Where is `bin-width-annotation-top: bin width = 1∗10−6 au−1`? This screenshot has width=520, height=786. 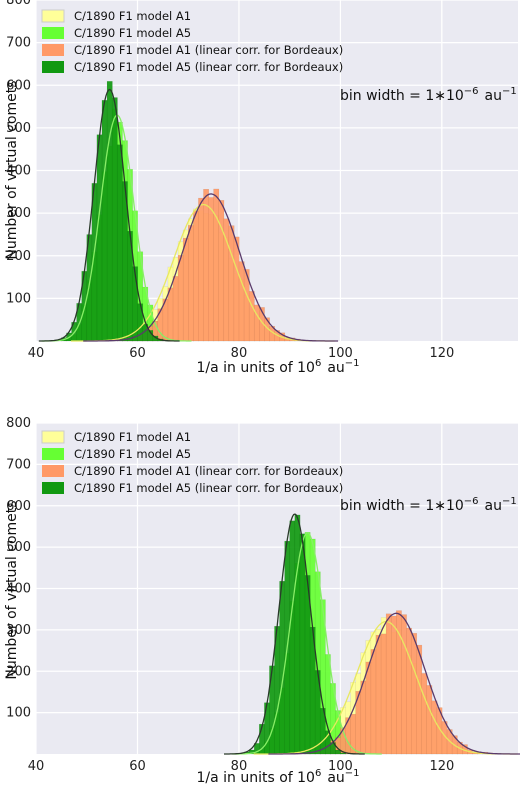 bin-width-annotation-top: bin width = 1∗10−6 au−1 is located at coordinates (428, 95).